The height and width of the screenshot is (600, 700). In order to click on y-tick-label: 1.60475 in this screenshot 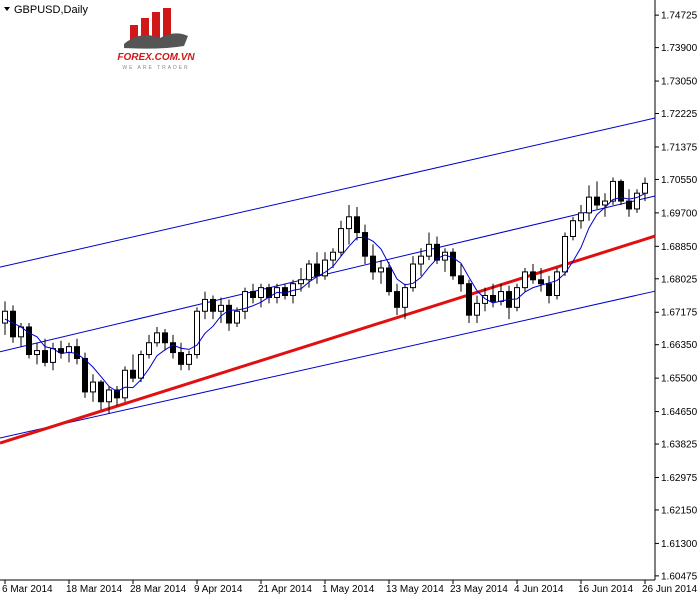, I will do `click(679, 576)`.